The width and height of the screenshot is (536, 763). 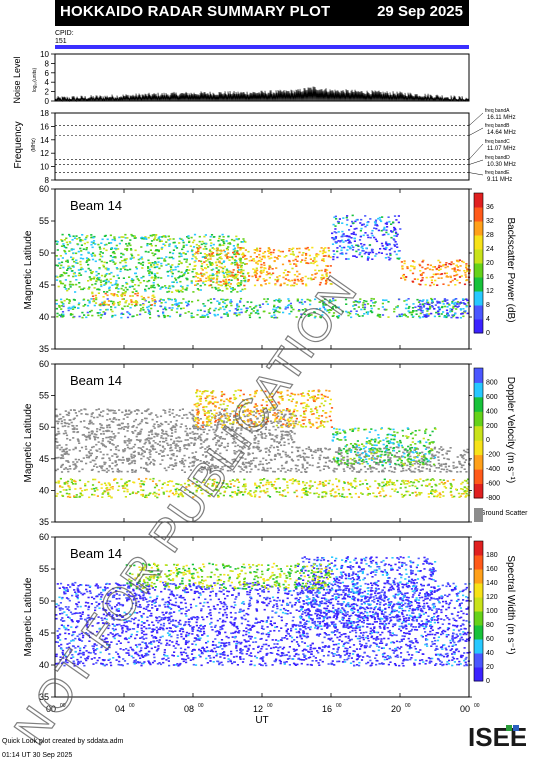 I want to click on frequency-band-leader, so click(x=476, y=162).